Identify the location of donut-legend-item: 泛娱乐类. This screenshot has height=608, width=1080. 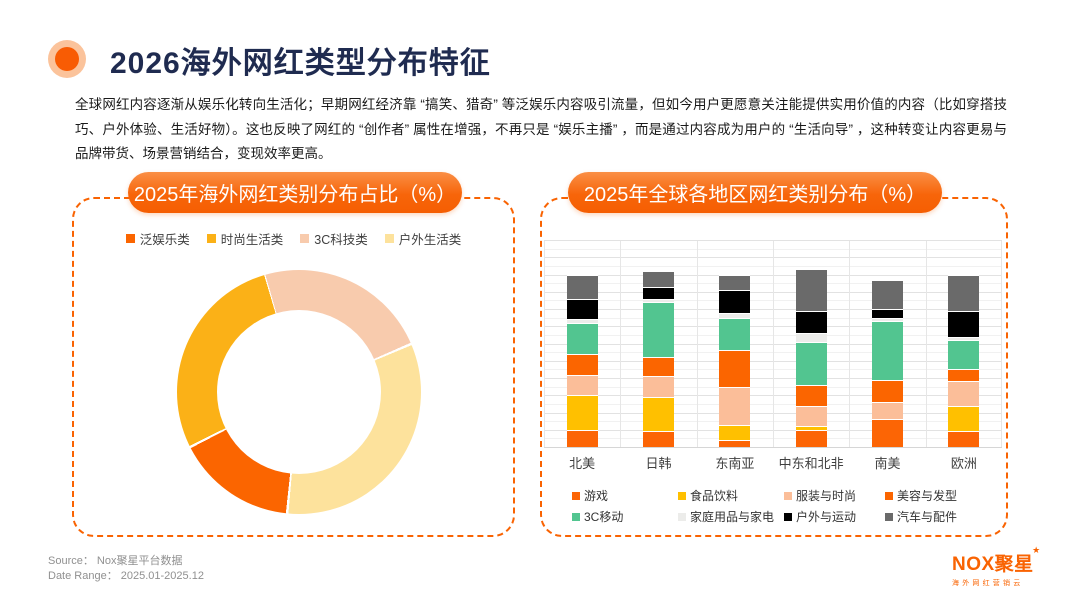
(157, 238).